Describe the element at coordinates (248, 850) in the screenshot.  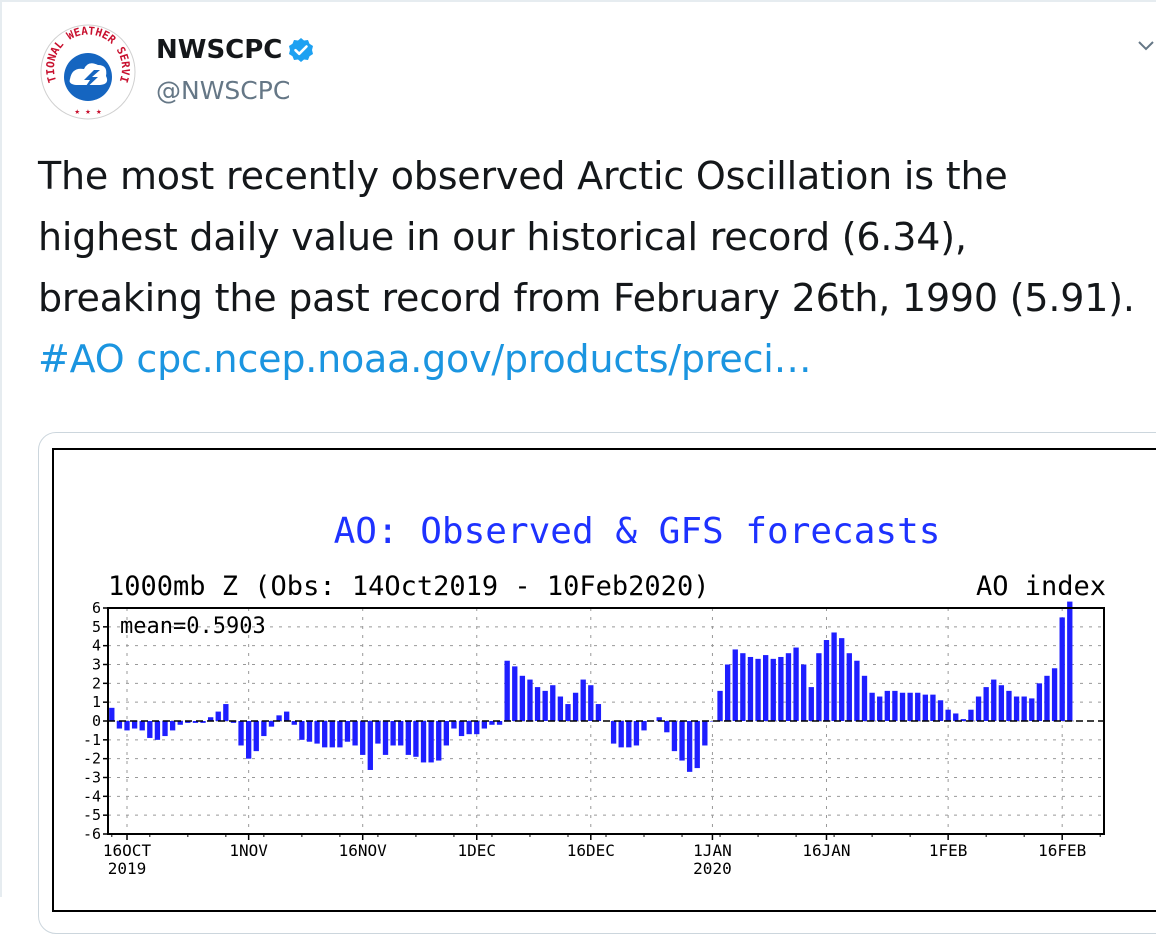
I see `x-tick-label: 1NOV` at that location.